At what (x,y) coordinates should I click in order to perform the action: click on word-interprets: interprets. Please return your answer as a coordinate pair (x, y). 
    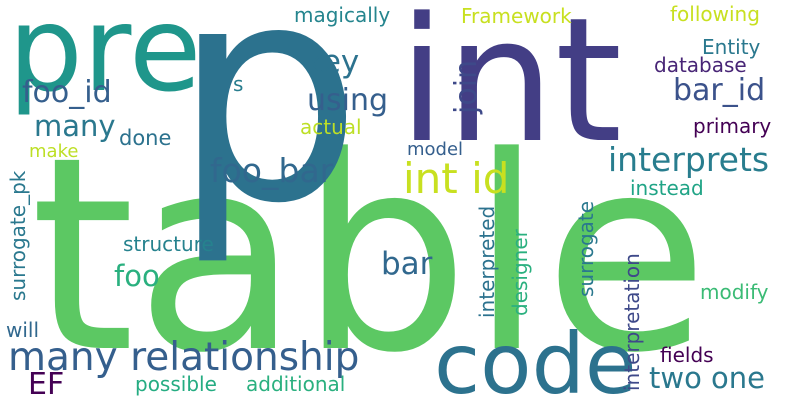
    Looking at the image, I should click on (689, 159).